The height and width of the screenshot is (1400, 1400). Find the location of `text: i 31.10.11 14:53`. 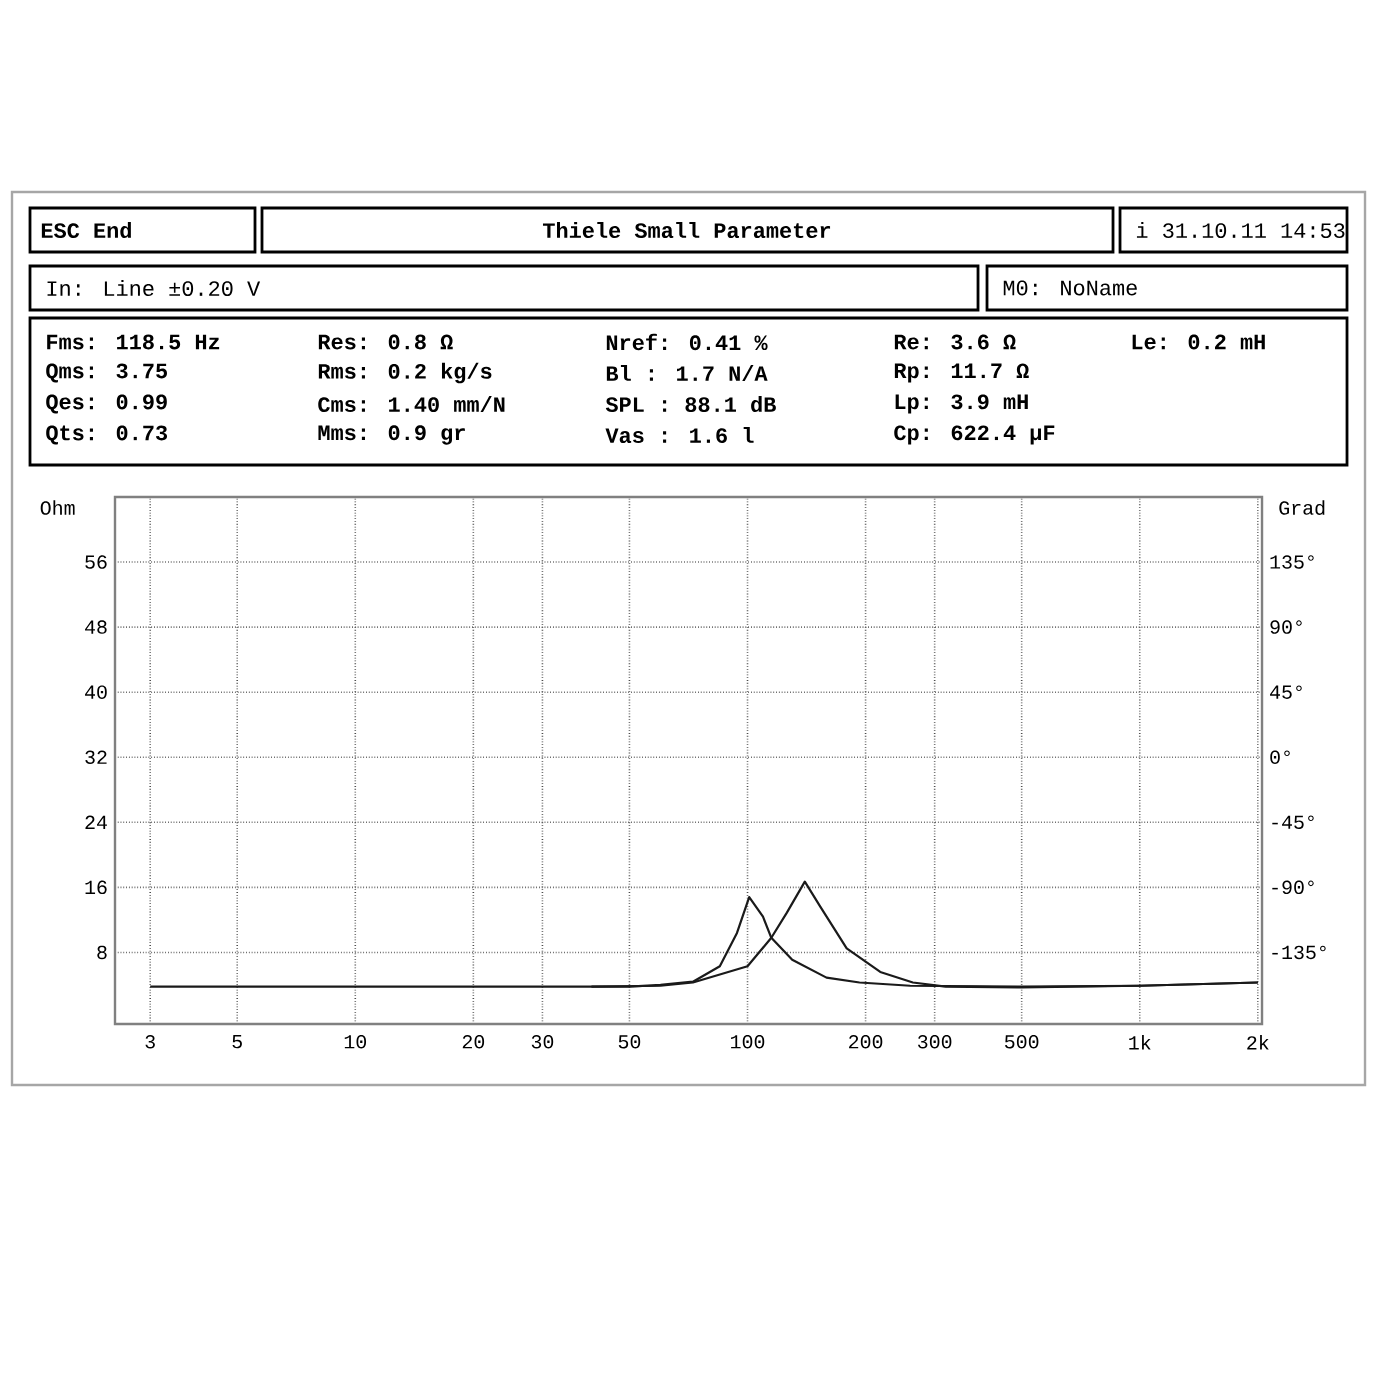

text: i 31.10.11 14:53 is located at coordinates (1240, 230).